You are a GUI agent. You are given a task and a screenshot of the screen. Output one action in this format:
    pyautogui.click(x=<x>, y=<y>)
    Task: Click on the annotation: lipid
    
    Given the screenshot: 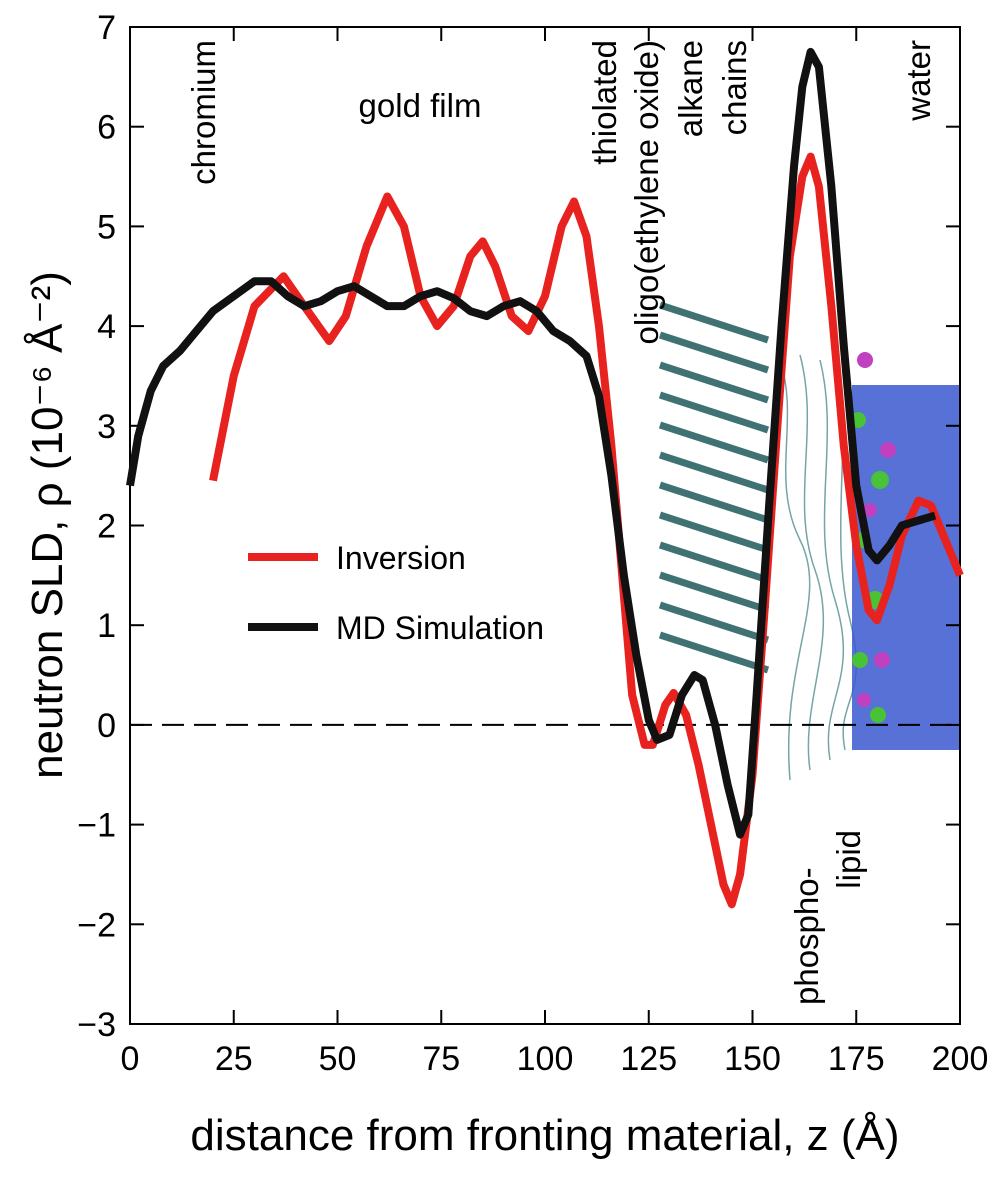 What is the action you would take?
    pyautogui.click(x=848, y=859)
    